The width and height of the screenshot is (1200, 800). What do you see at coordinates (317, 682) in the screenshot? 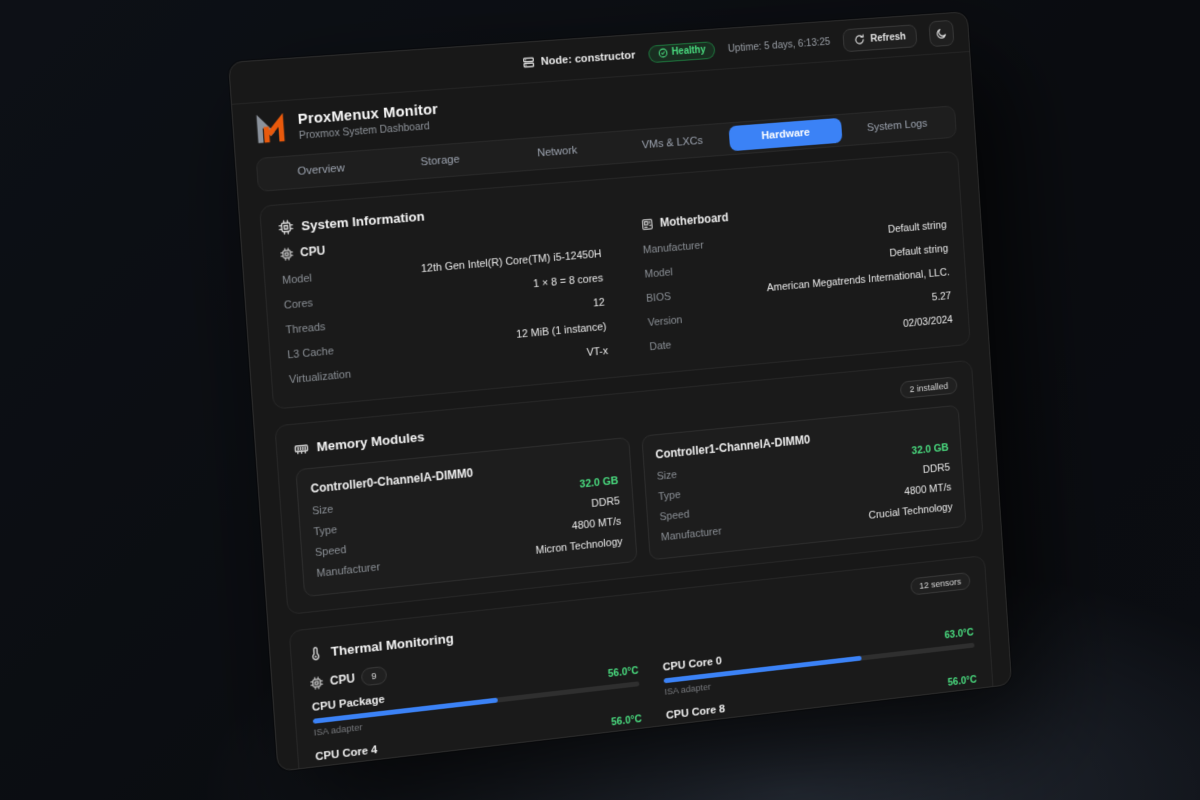
I see `cpu-chip-icon` at bounding box center [317, 682].